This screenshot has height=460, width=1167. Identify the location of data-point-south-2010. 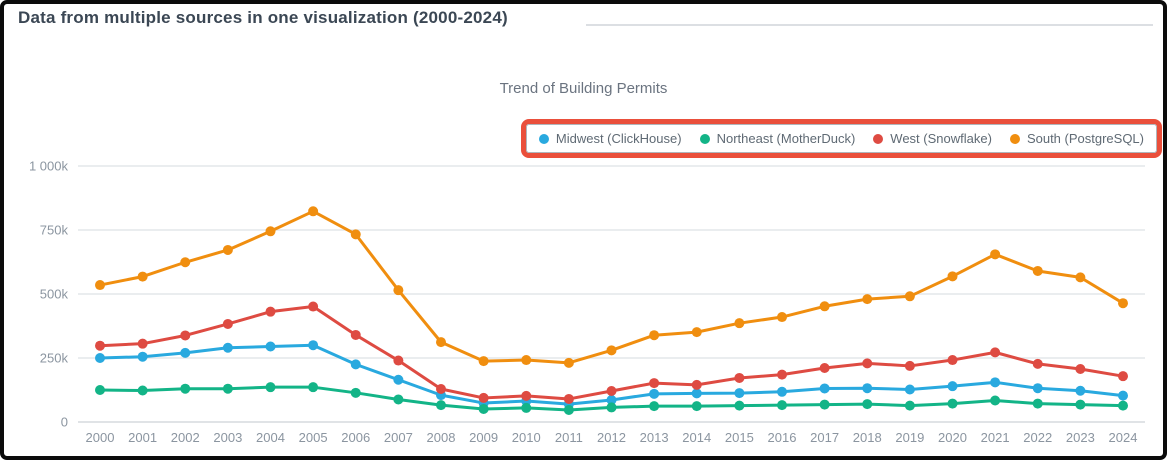
(526, 360).